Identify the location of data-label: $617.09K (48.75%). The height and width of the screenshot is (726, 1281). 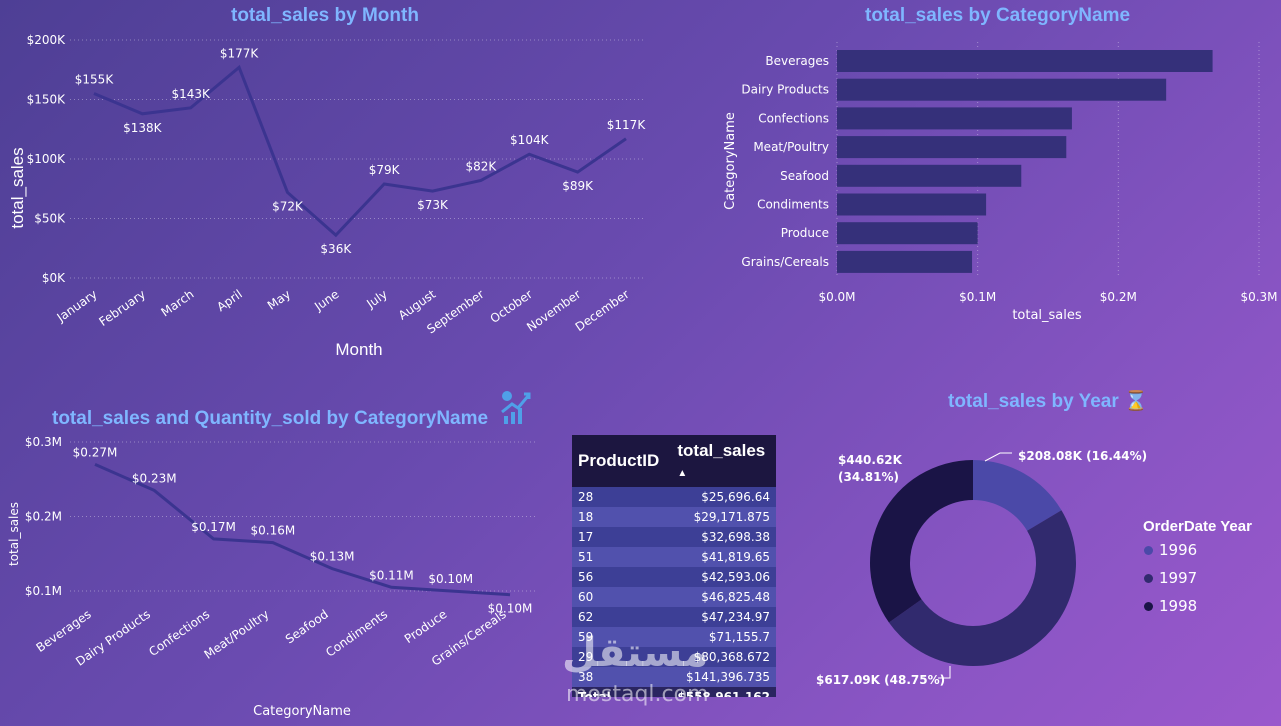
(880, 680).